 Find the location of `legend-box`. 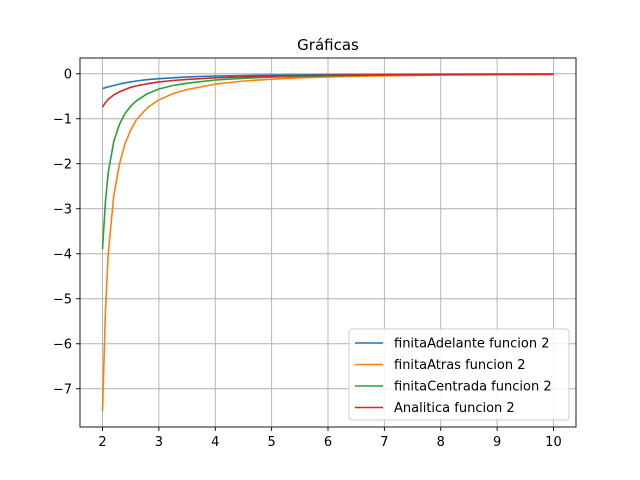

legend-box is located at coordinates (459, 374).